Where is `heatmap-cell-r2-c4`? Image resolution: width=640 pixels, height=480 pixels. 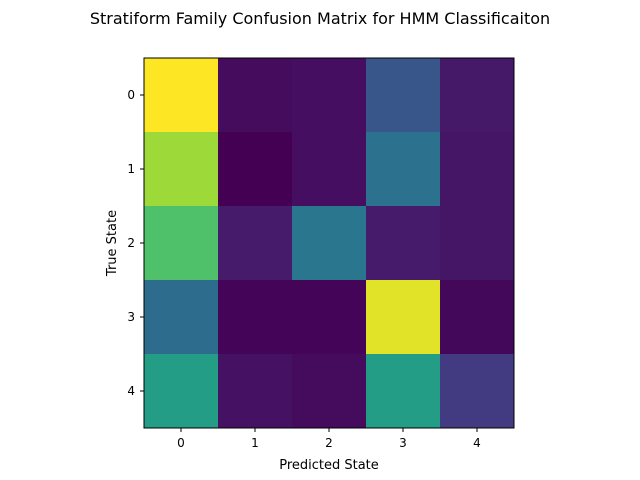 heatmap-cell-r2-c4 is located at coordinates (477, 243).